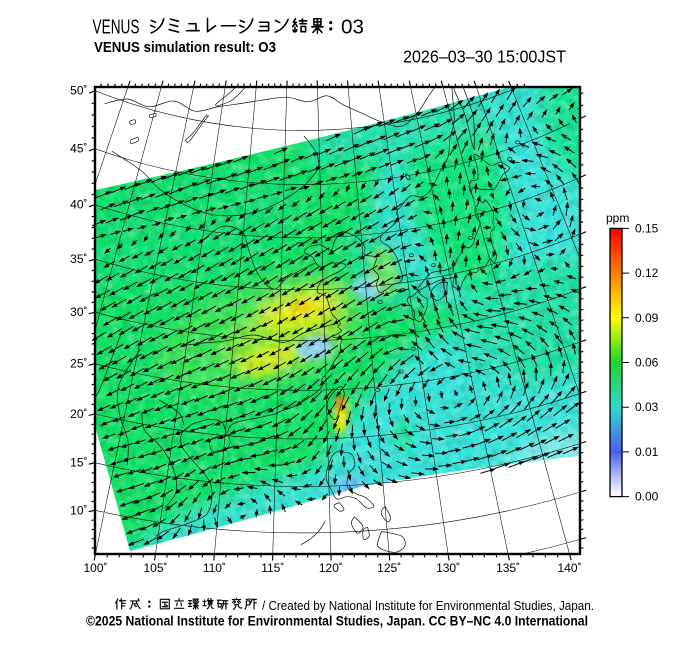 Image resolution: width=700 pixels, height=649 pixels. I want to click on svg-text: 15˚, so click(78, 463).